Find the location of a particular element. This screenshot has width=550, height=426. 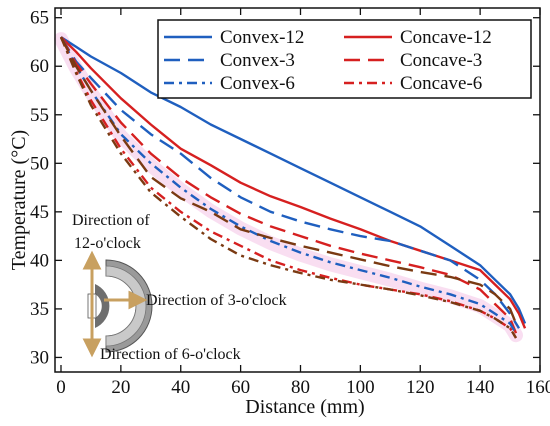

legend-label-concave-6: Concave-6 is located at coordinates (441, 83).